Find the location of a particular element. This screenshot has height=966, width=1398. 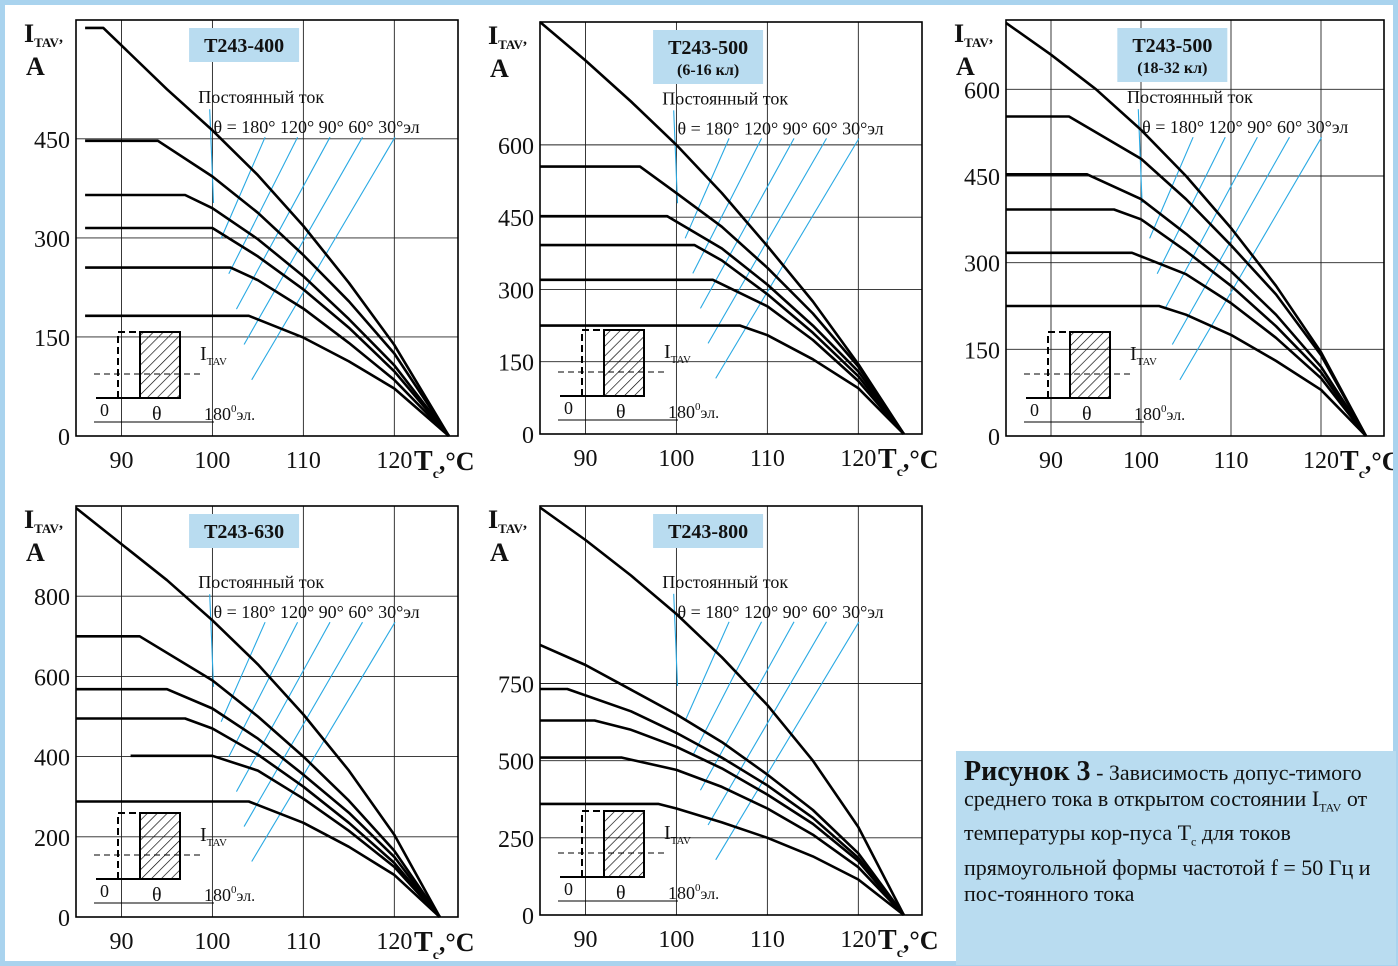

chart-subtitle: (6-16 кл) is located at coordinates (708, 70).